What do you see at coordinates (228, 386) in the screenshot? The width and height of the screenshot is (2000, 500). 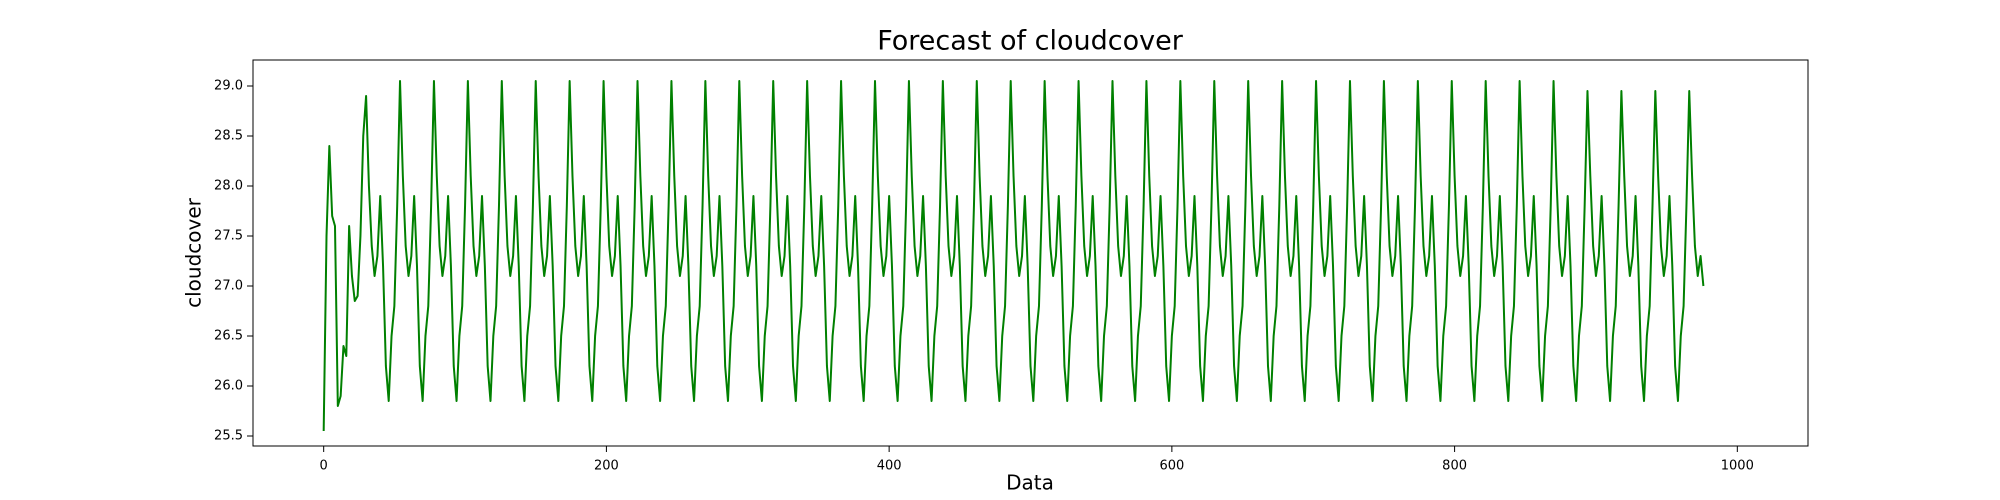 I see `y-tick-label: 26.0` at bounding box center [228, 386].